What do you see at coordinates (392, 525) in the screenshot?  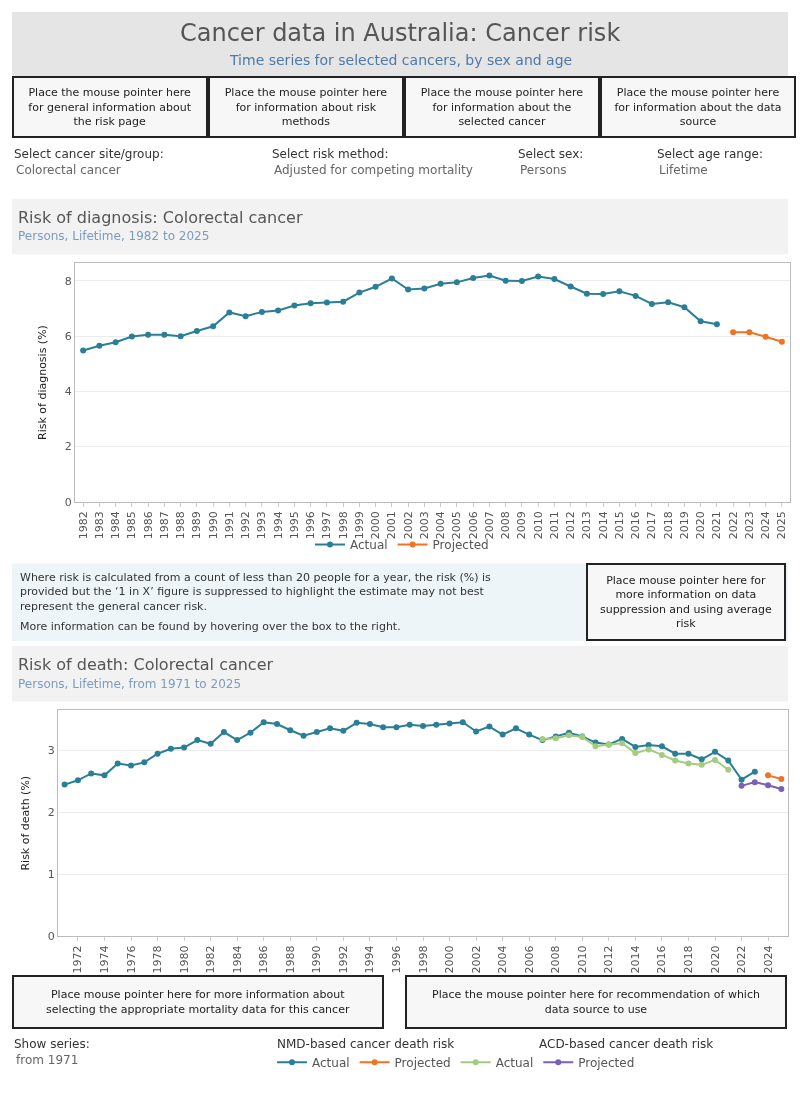 I see `x-tick-label: 2001` at bounding box center [392, 525].